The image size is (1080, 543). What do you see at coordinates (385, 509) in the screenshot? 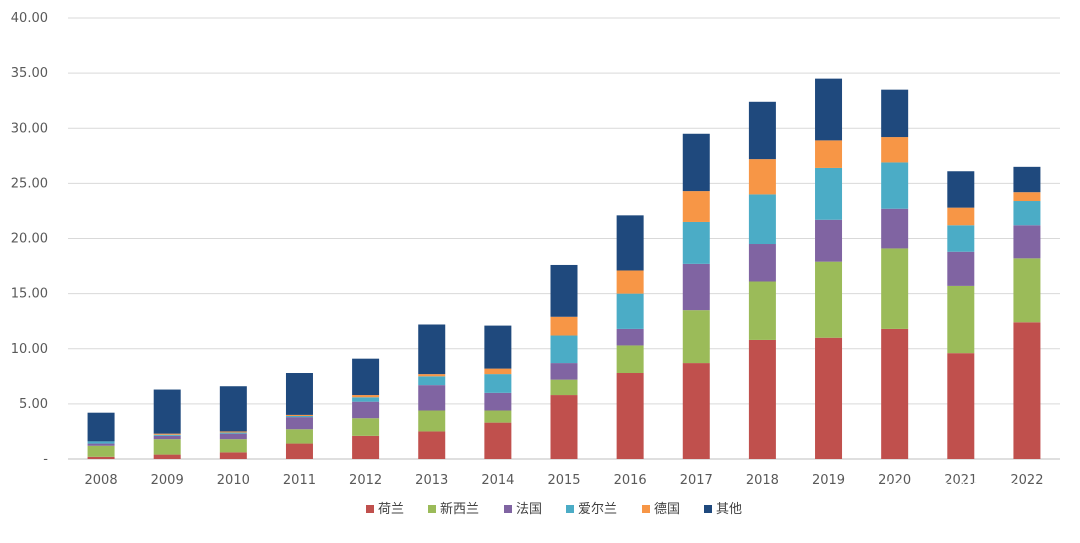
I see `legend-item: 荷兰` at bounding box center [385, 509].